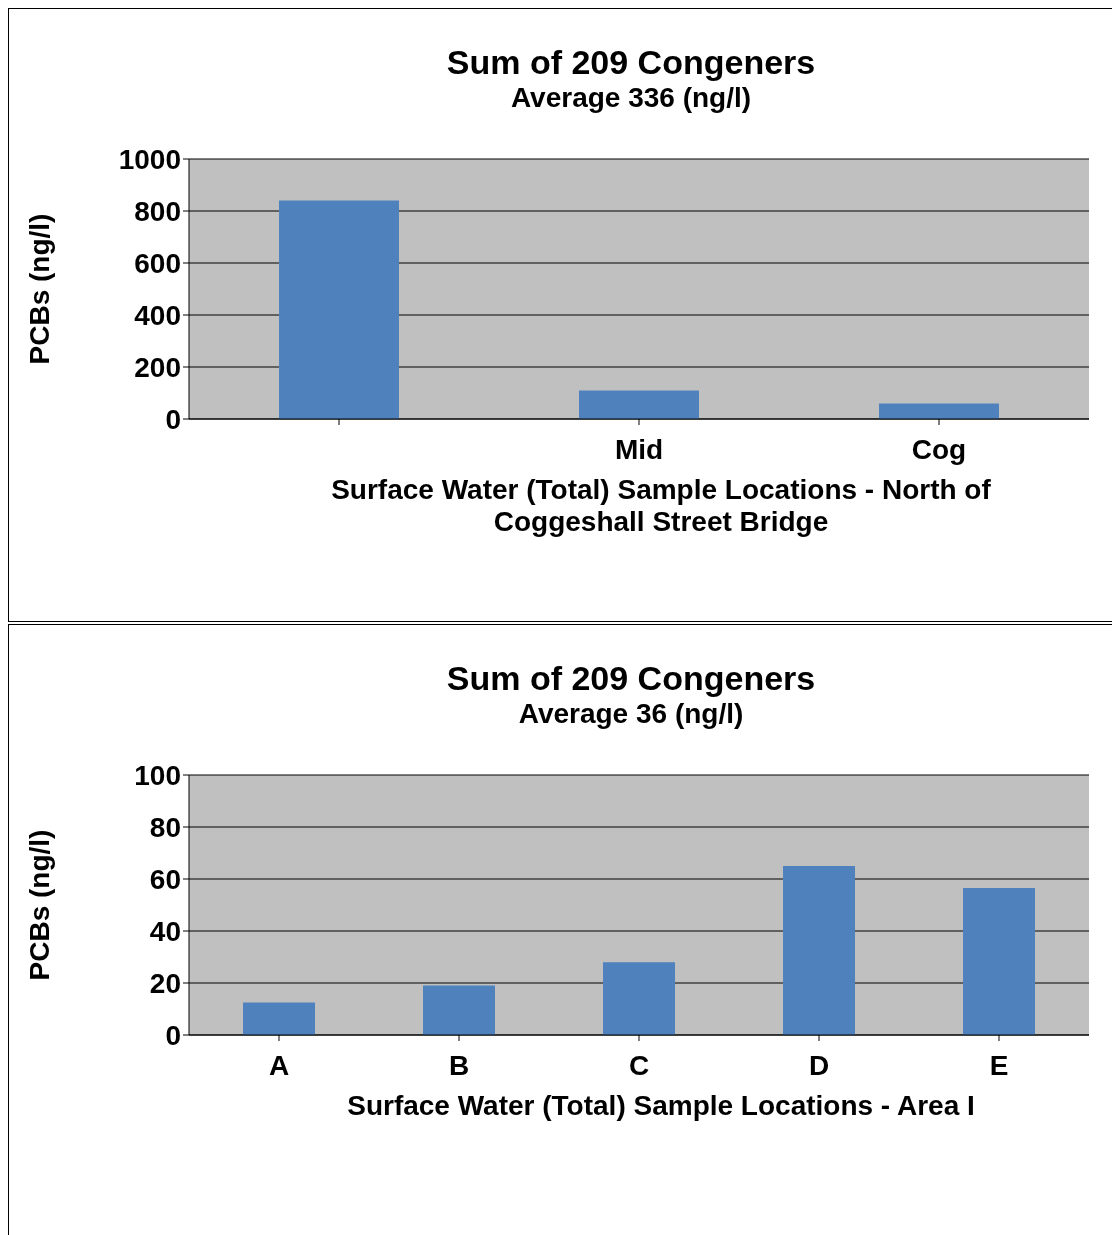 The width and height of the screenshot is (1112, 1235). What do you see at coordinates (157, 367) in the screenshot?
I see `y-tick-label: 200` at bounding box center [157, 367].